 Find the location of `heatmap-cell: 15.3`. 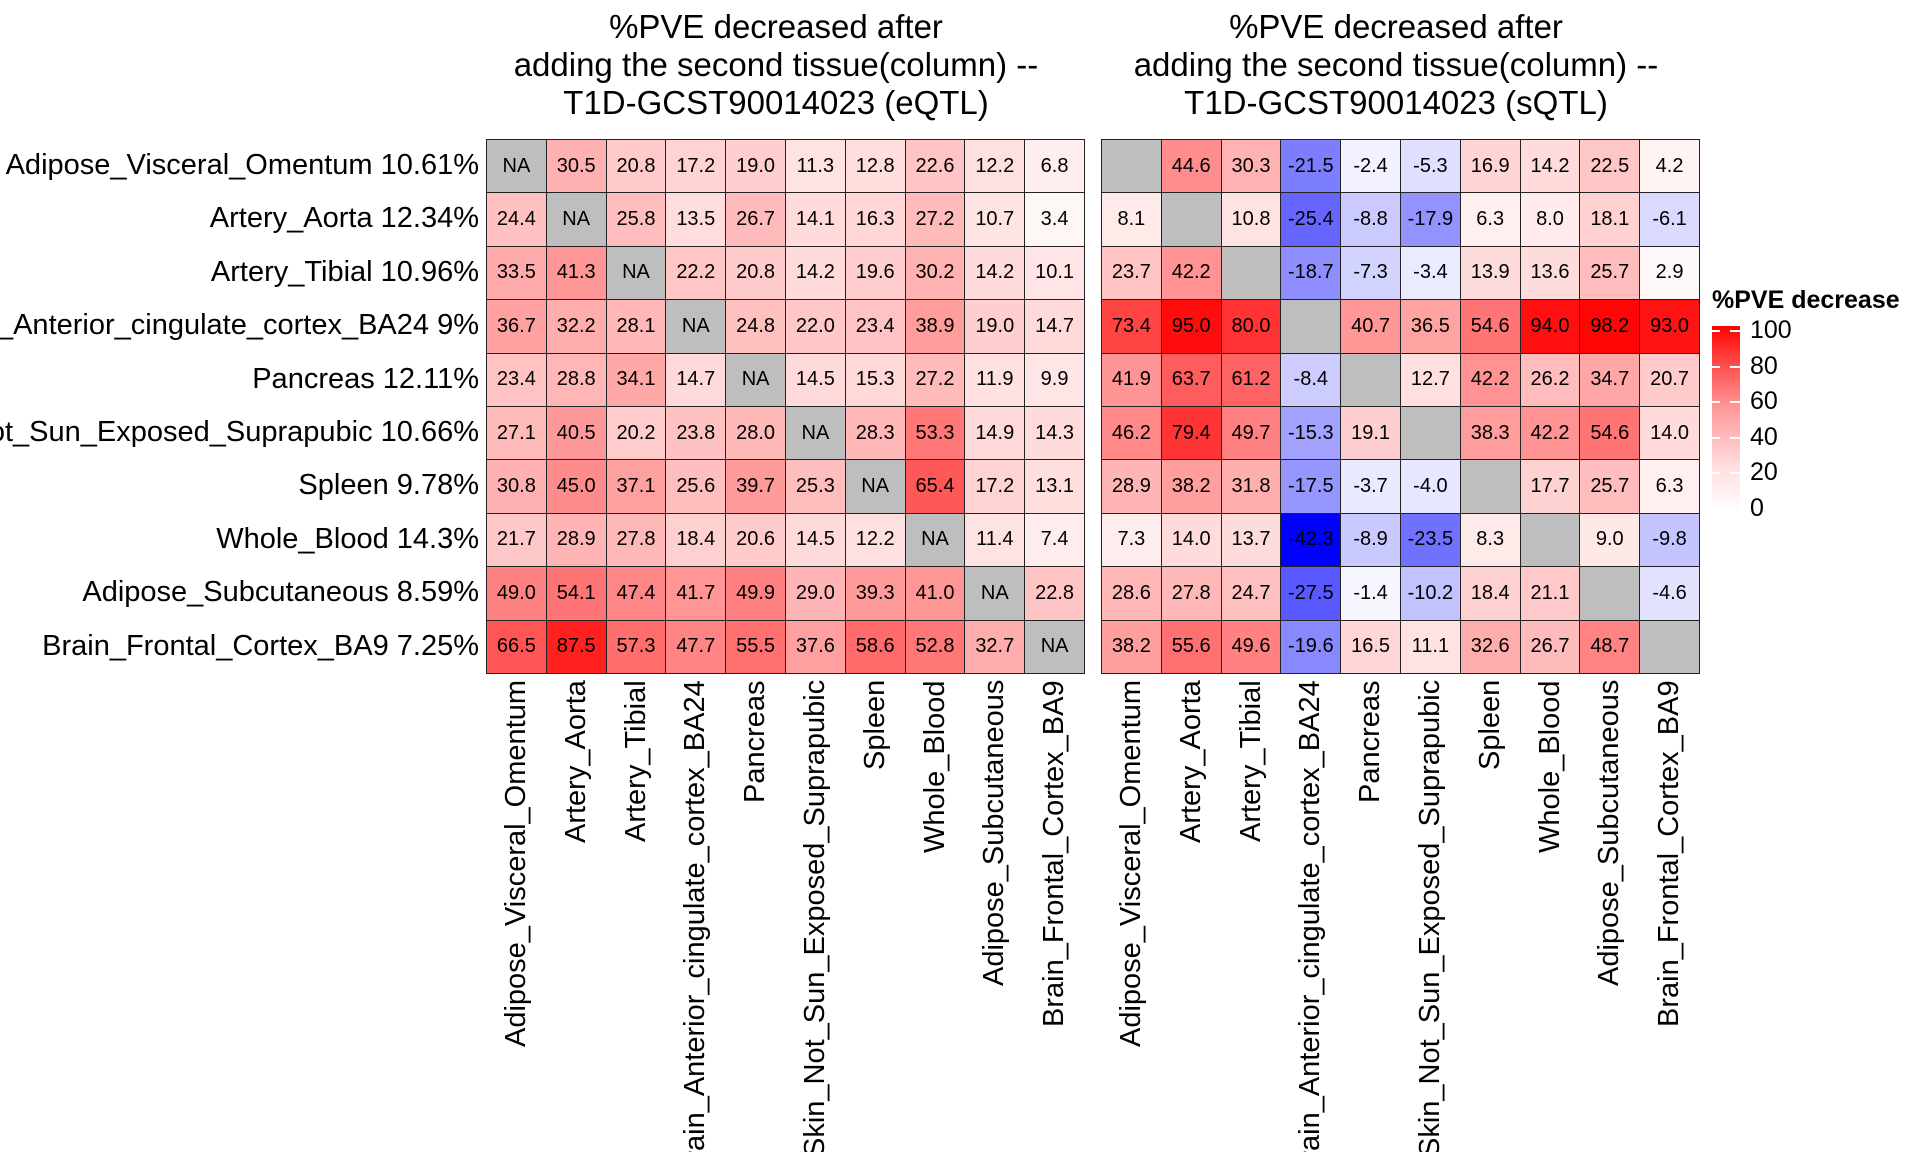

heatmap-cell: 15.3 is located at coordinates (875, 379).